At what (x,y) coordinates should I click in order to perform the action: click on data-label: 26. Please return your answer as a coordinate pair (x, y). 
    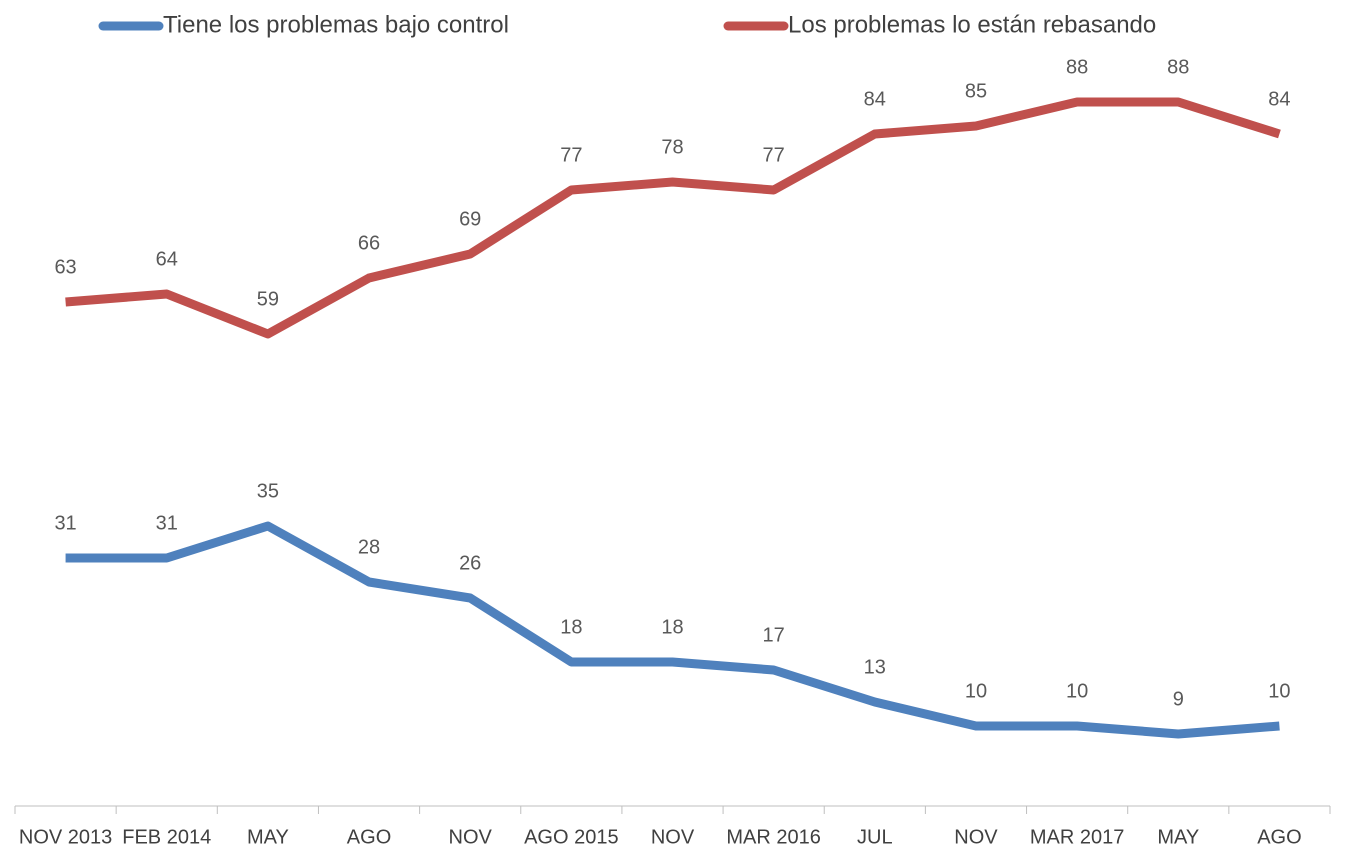
    Looking at the image, I should click on (470, 563).